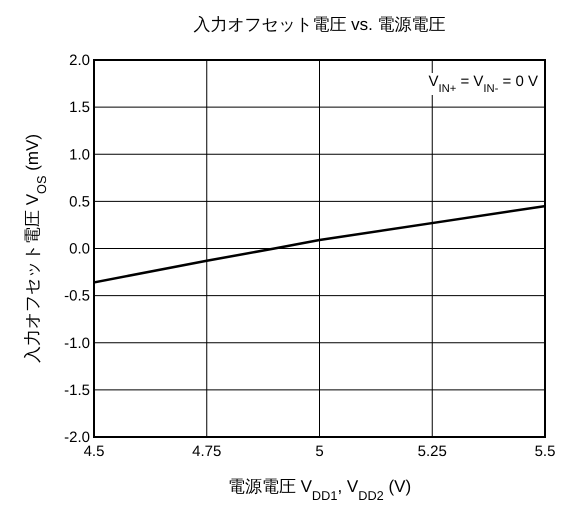  I want to click on x-tick-label: 5, so click(319, 451).